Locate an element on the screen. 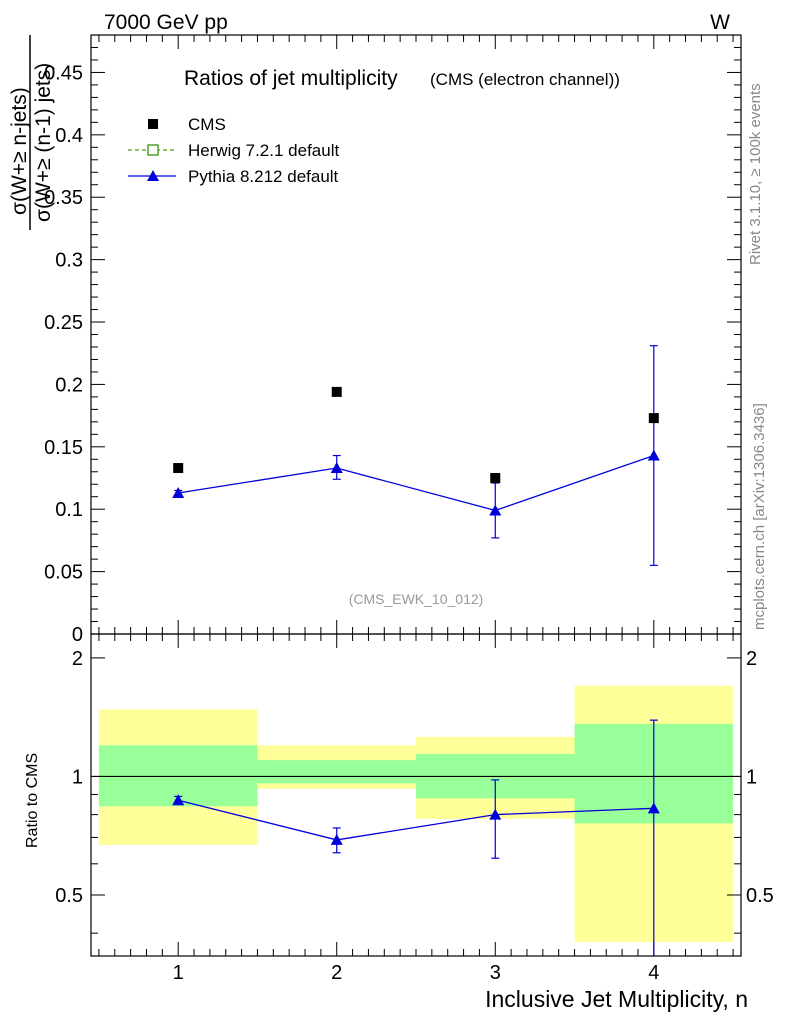 This screenshot has width=786, height=1024. legend-marker-herwig is located at coordinates (153, 150).